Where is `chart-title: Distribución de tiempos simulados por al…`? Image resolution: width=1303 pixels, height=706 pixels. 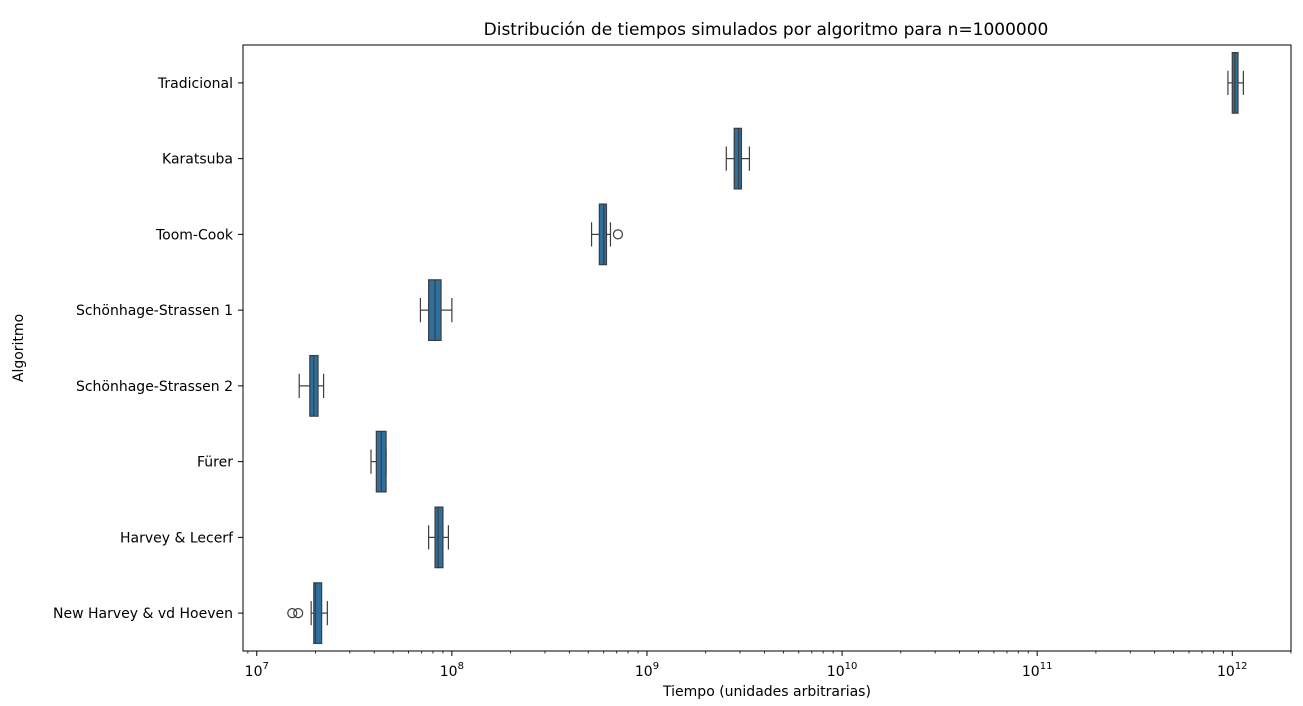
chart-title: Distribución de tiempos simulados por al… is located at coordinates (766, 30).